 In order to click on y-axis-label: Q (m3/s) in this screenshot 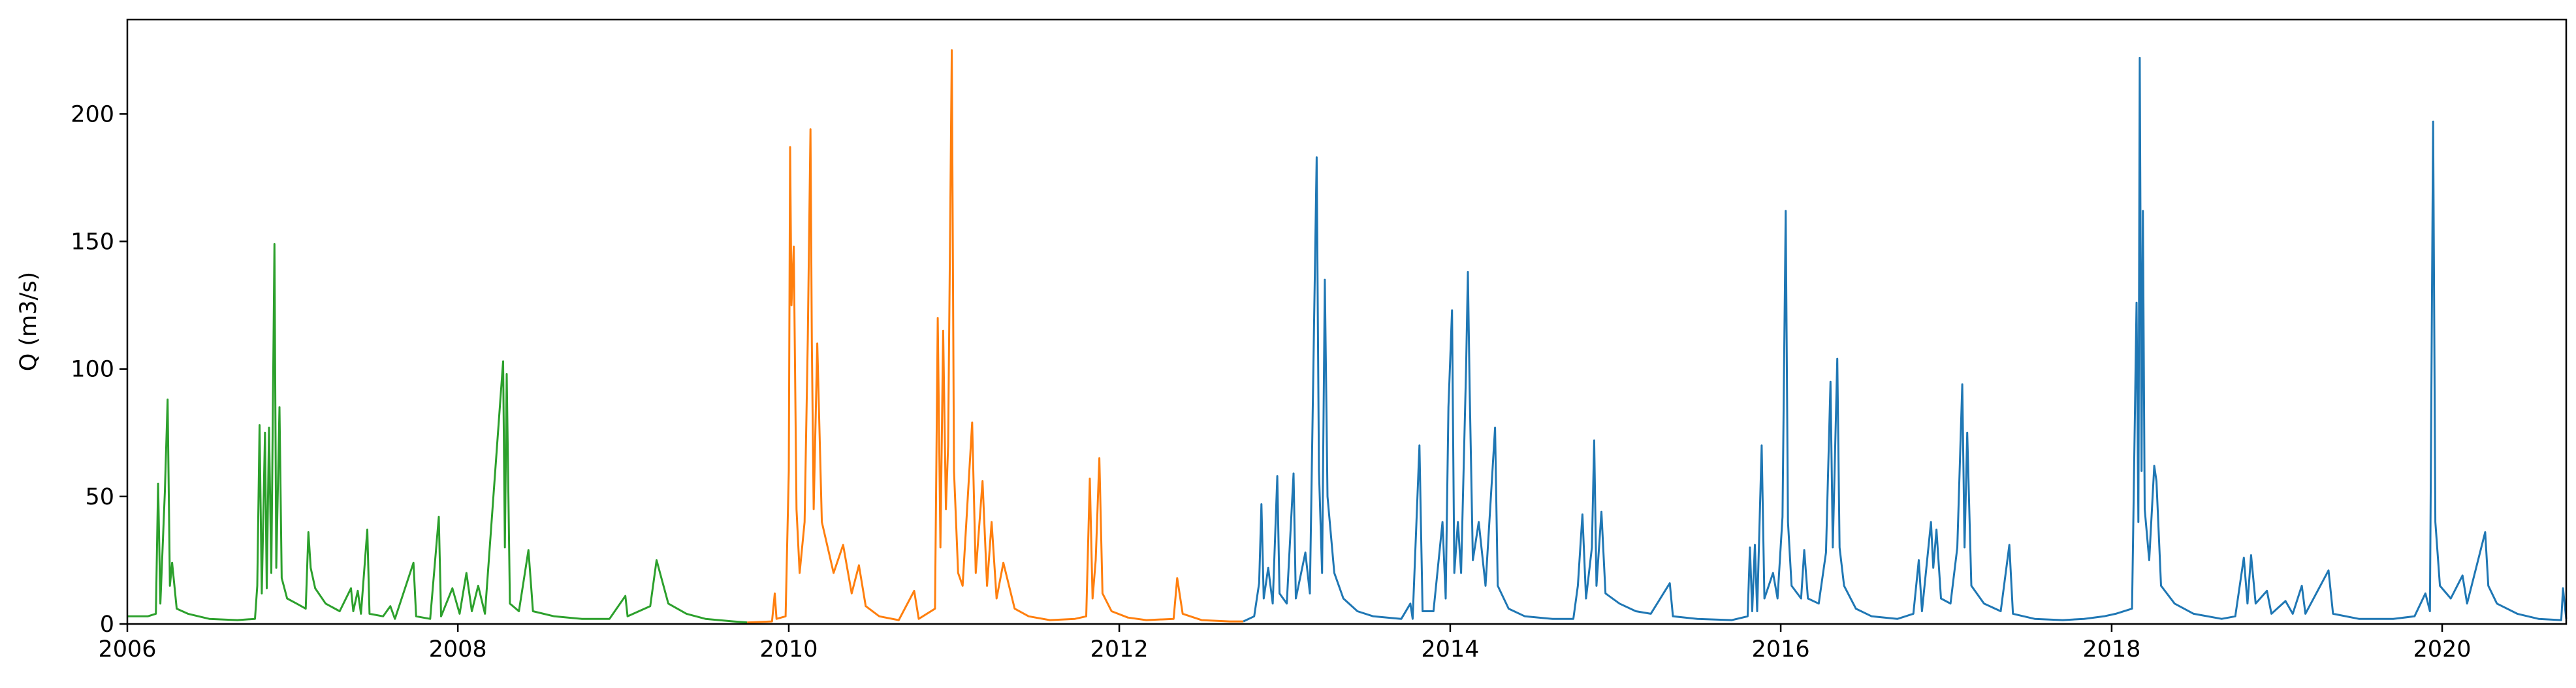, I will do `click(29, 321)`.